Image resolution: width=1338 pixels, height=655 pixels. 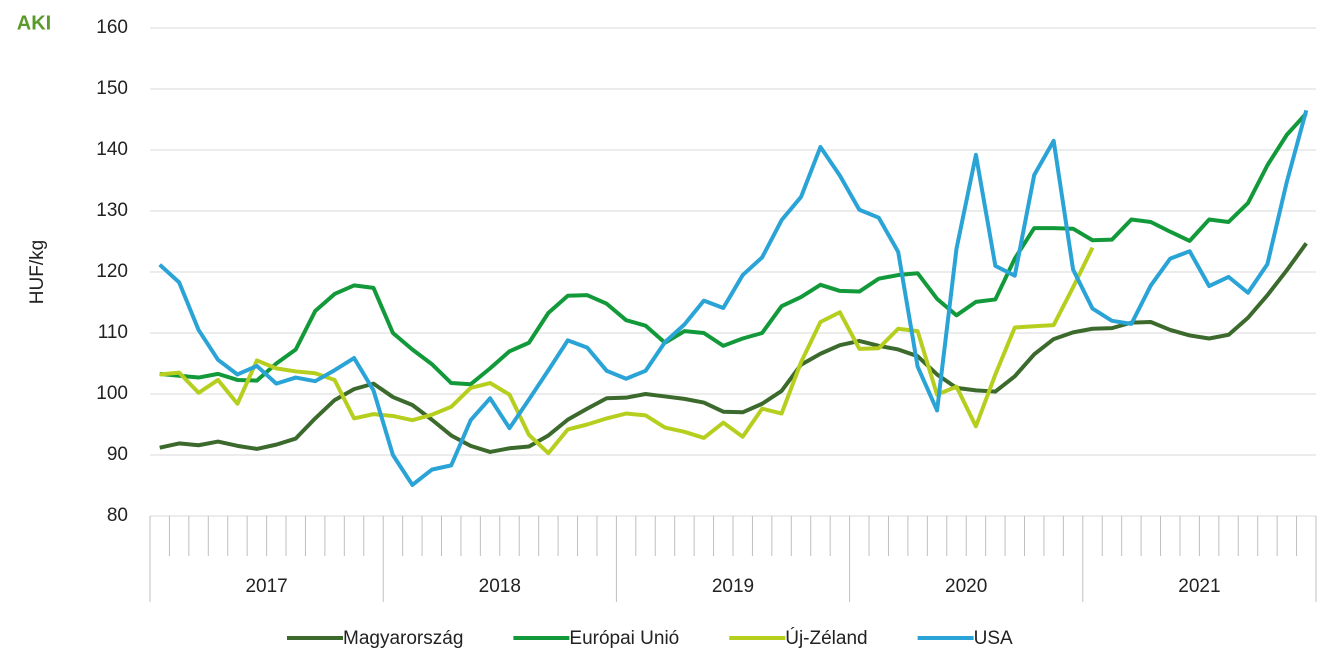 What do you see at coordinates (993, 638) in the screenshot?
I see `legend-label: USA` at bounding box center [993, 638].